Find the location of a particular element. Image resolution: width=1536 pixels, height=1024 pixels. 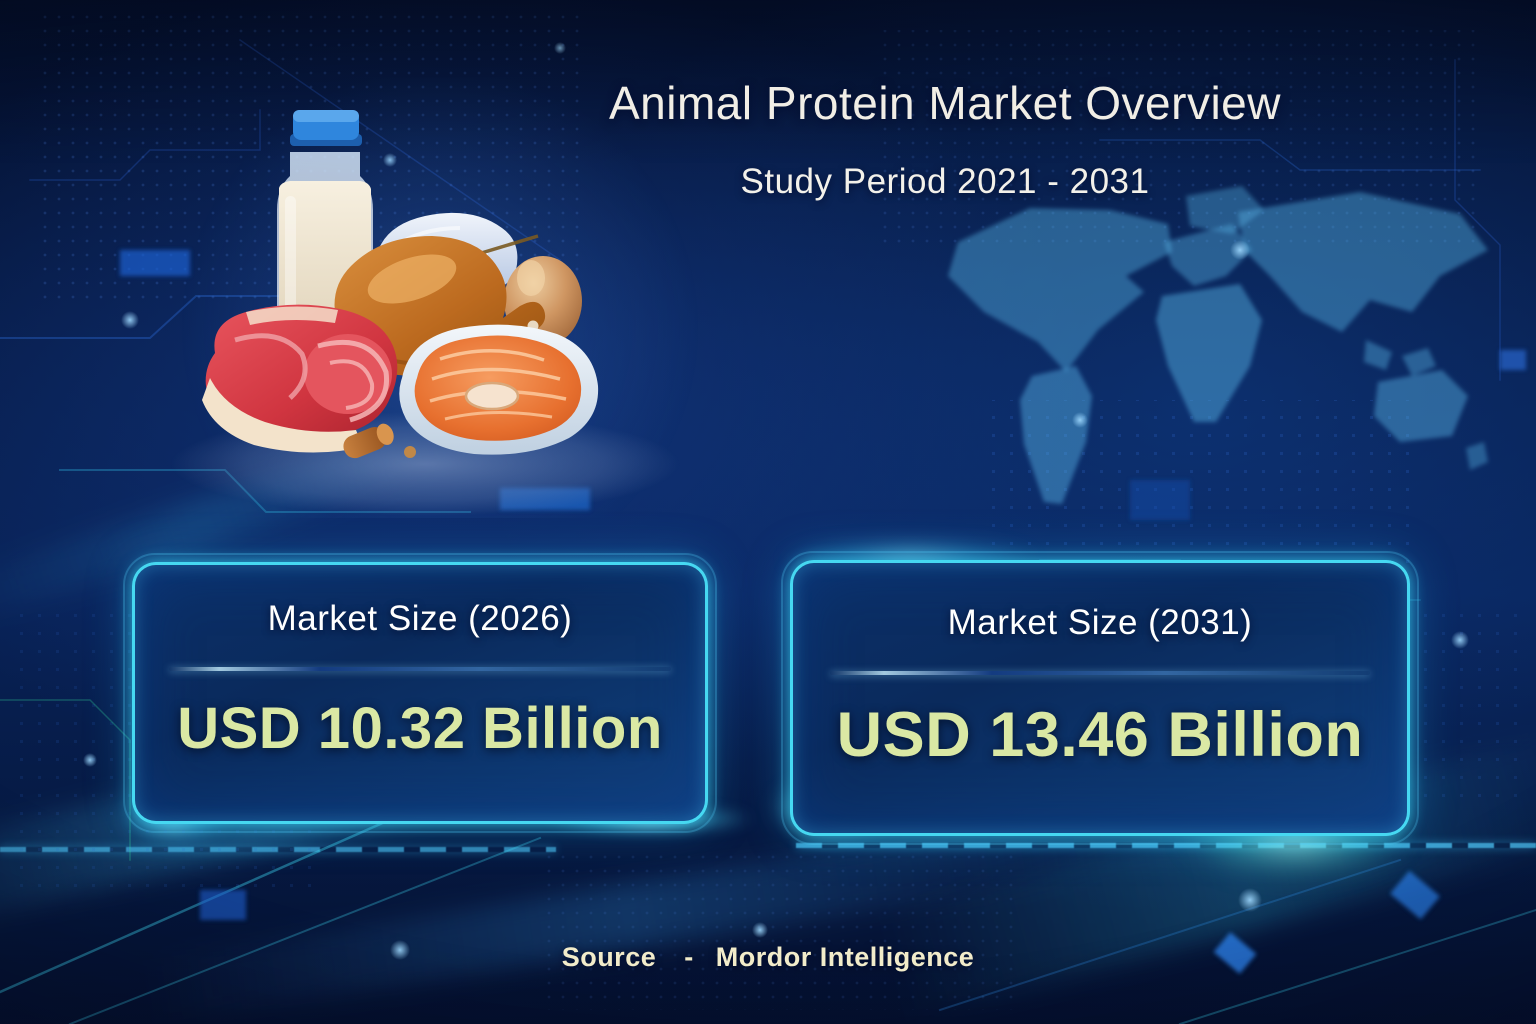

page-title: Animal Protein Market Overview is located at coordinates (945, 103).